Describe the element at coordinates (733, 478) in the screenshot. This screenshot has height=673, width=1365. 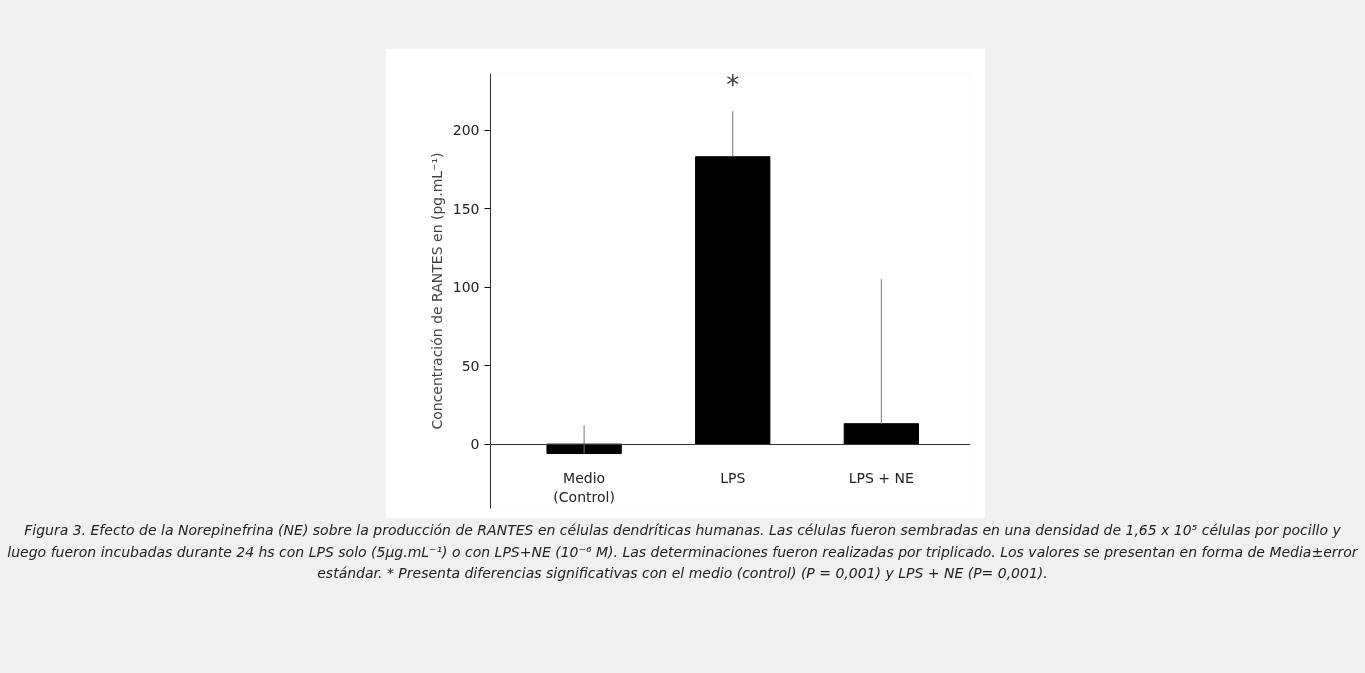
I see `x-tick-label: LPS` at that location.